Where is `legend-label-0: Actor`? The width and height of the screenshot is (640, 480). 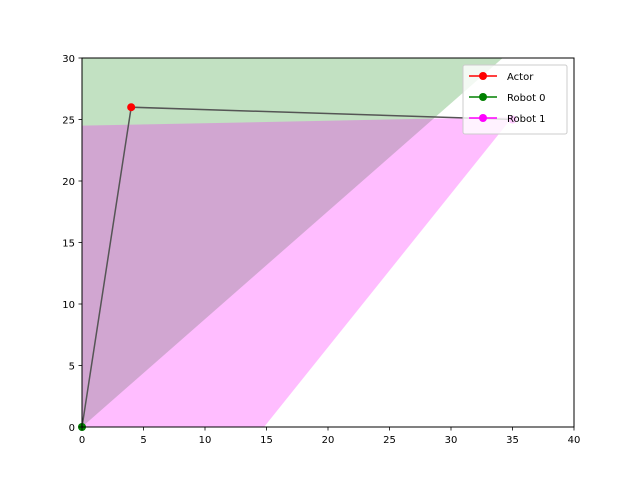
legend-label-0: Actor is located at coordinates (520, 77).